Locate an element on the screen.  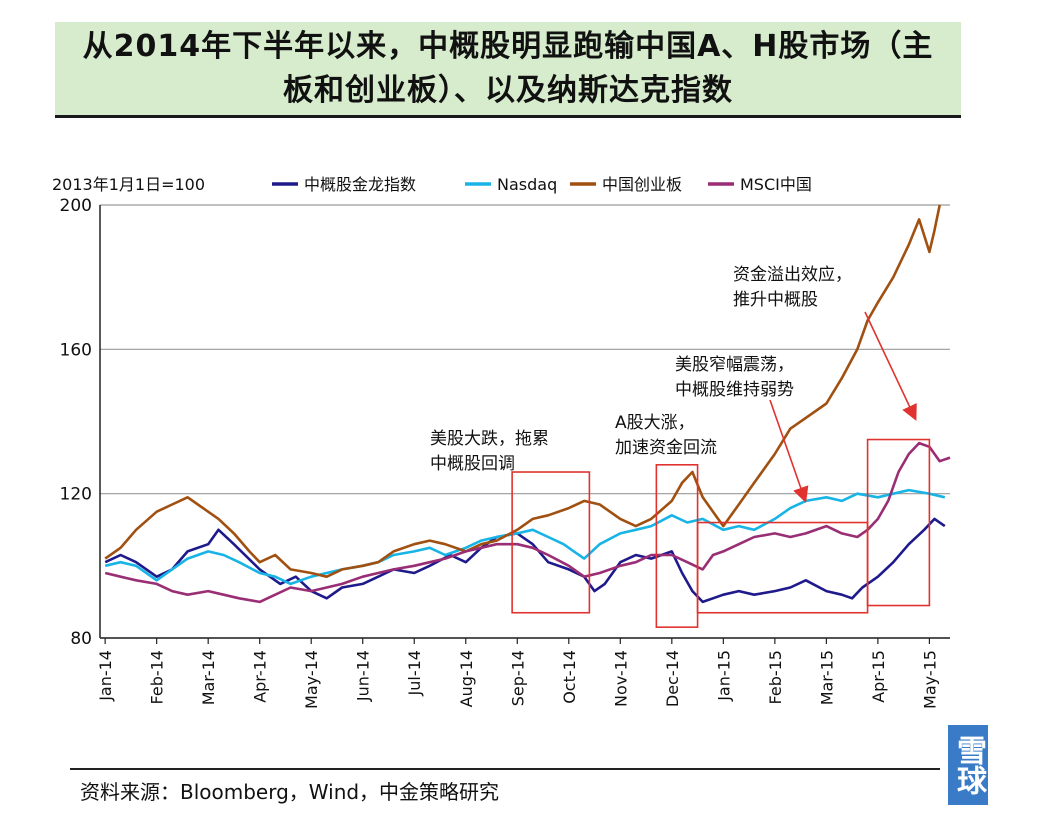
y-tick-label: 80 is located at coordinates (81, 639).